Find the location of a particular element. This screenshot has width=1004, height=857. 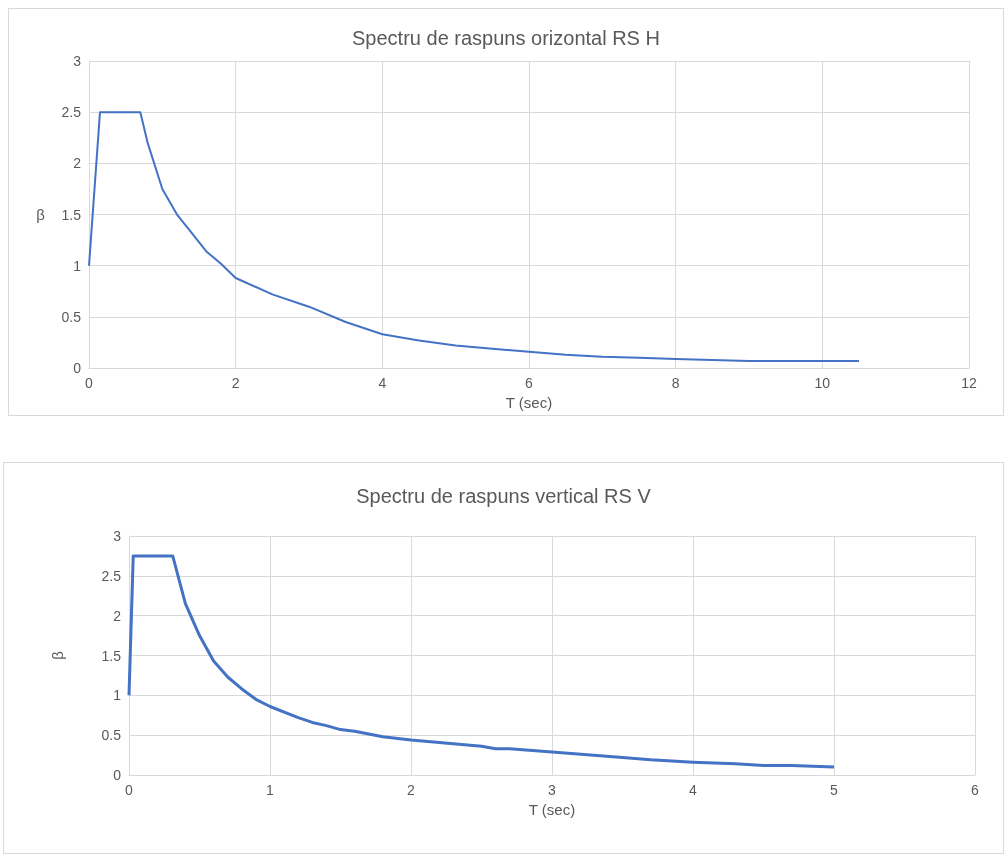

x-tick-label: 5 is located at coordinates (834, 790).